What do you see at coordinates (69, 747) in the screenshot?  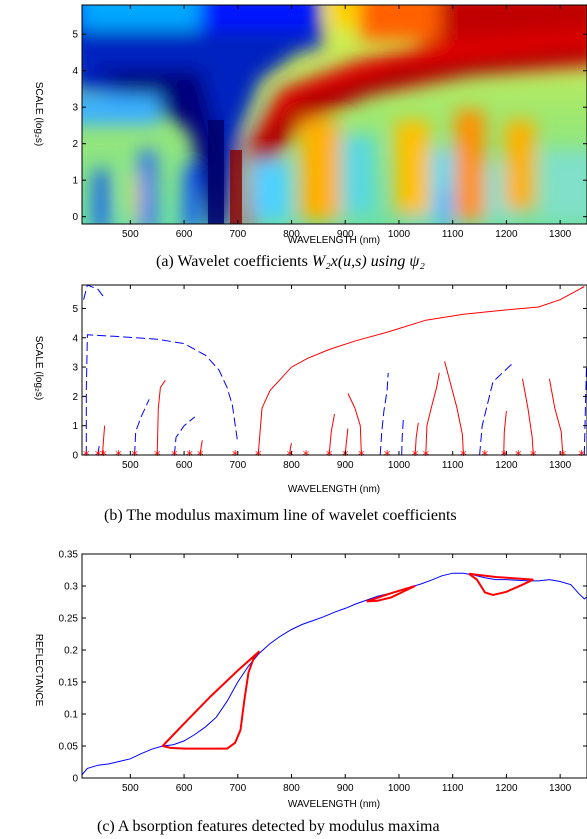 I see `y-tick-label: 0.05` at bounding box center [69, 747].